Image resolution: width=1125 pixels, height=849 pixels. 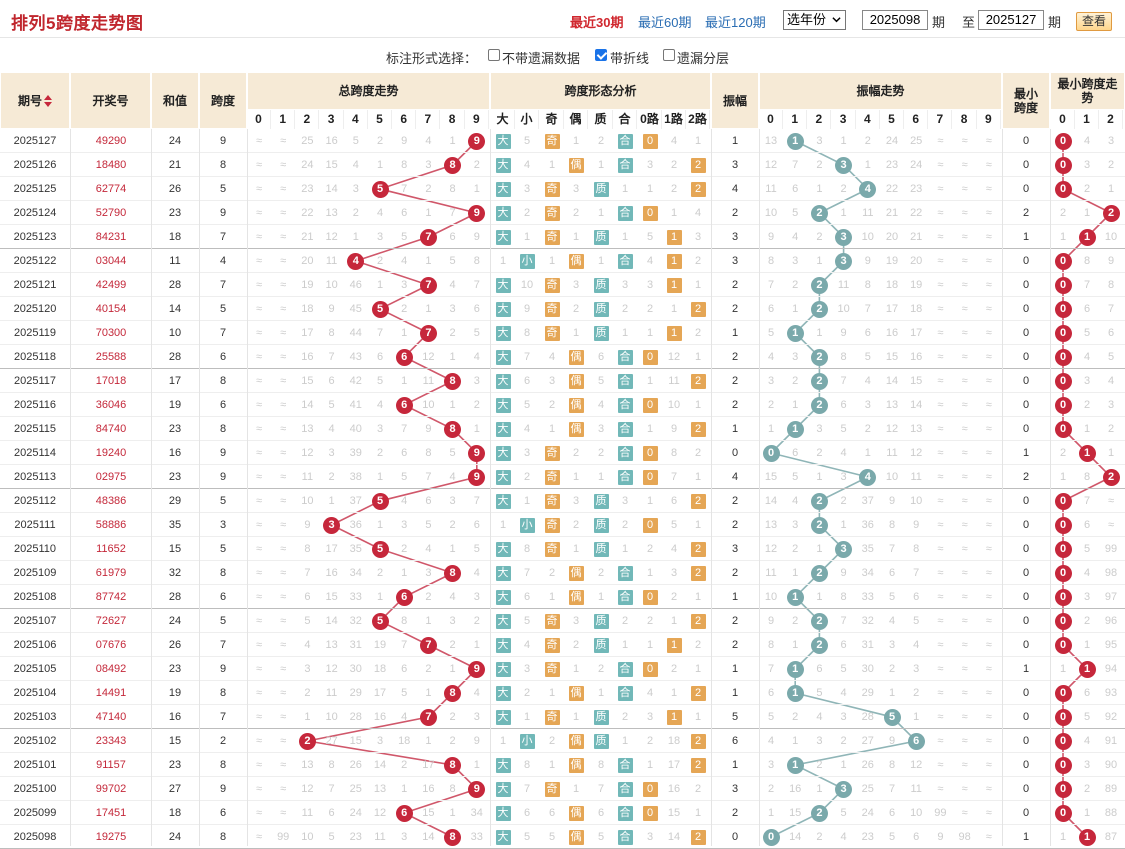 What do you see at coordinates (1111, 285) in the screenshot?
I see `min-miss-cell: 8` at bounding box center [1111, 285].